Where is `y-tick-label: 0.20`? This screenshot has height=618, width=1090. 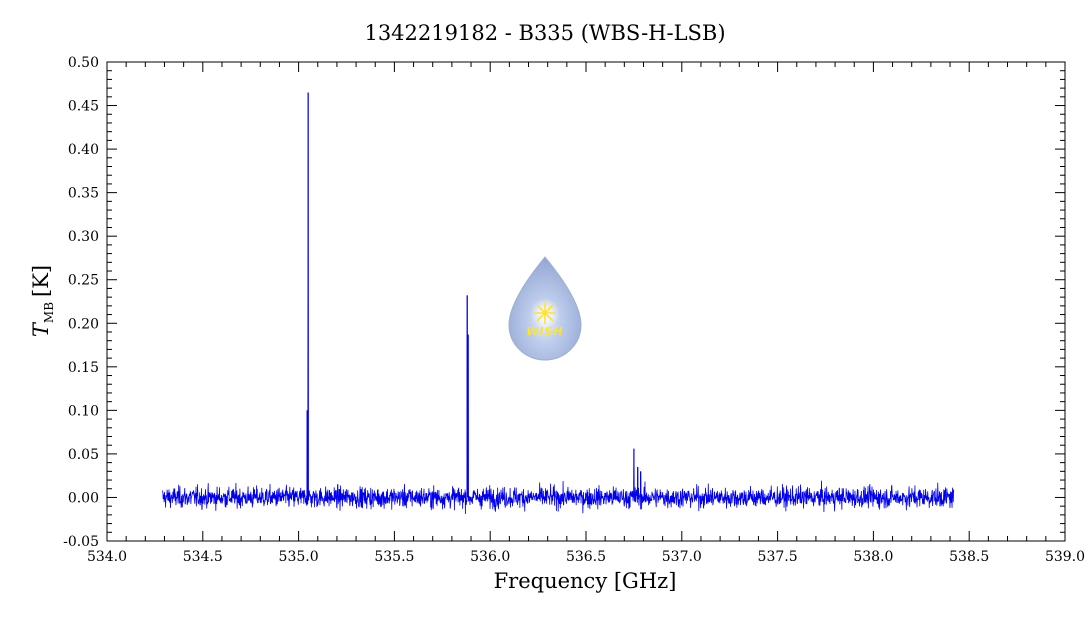 y-tick-label: 0.20 is located at coordinates (83, 324).